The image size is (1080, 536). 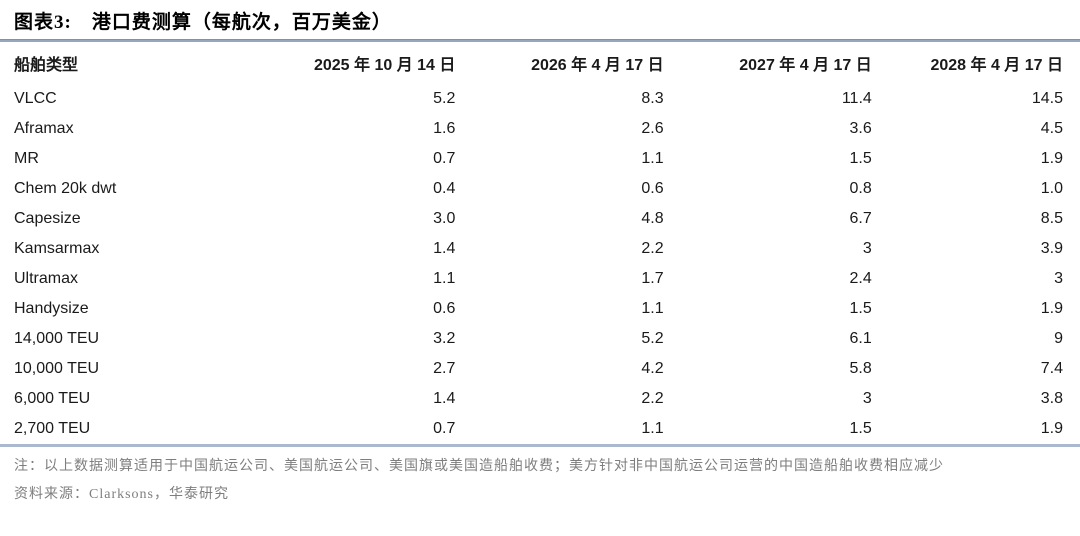 What do you see at coordinates (51, 308) in the screenshot?
I see `vessel-type-cell: Handysize` at bounding box center [51, 308].